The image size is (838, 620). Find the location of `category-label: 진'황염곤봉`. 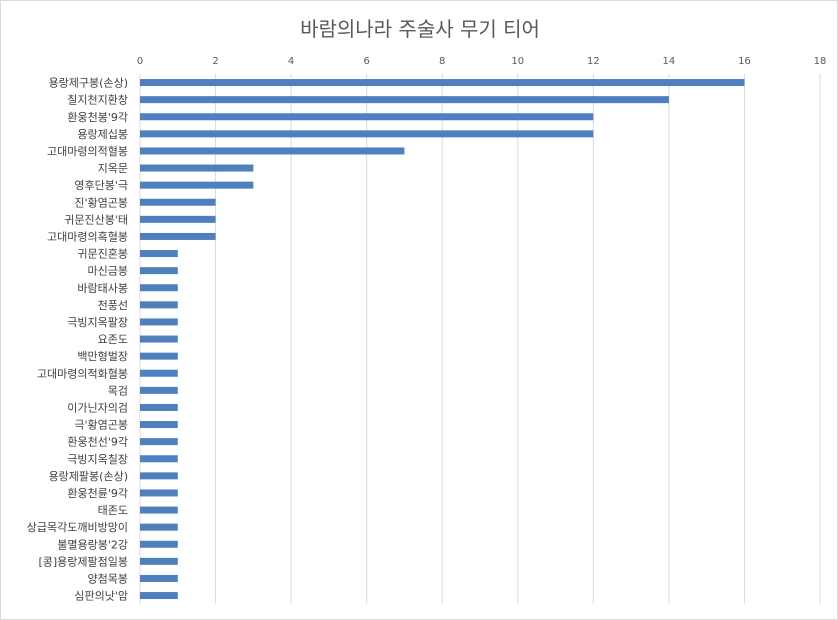

category-label: 진'황염곤봉 is located at coordinates (101, 202).